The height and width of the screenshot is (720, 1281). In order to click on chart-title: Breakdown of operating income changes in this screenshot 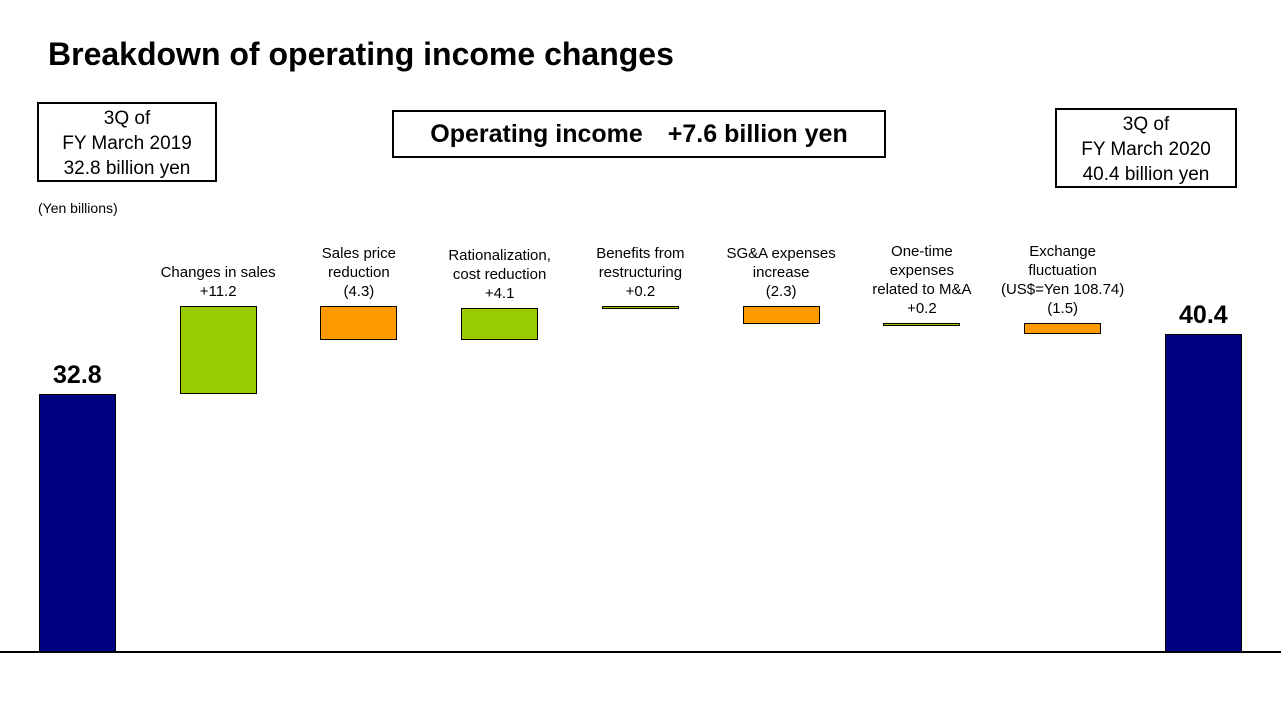, I will do `click(361, 54)`.